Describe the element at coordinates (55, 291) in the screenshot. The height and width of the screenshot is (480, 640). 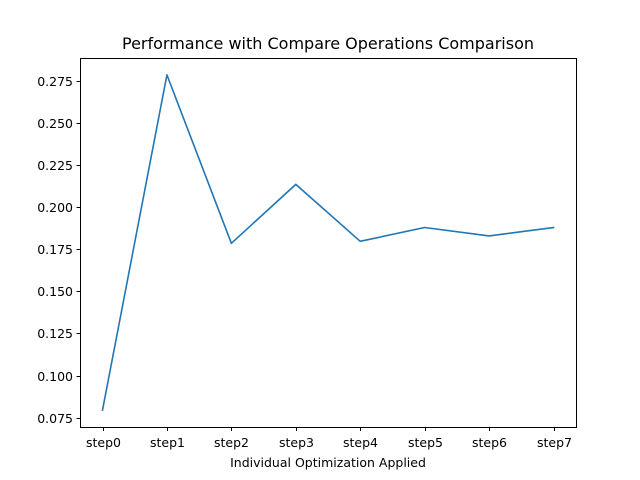
I see `y-tick-label: 0.150` at that location.